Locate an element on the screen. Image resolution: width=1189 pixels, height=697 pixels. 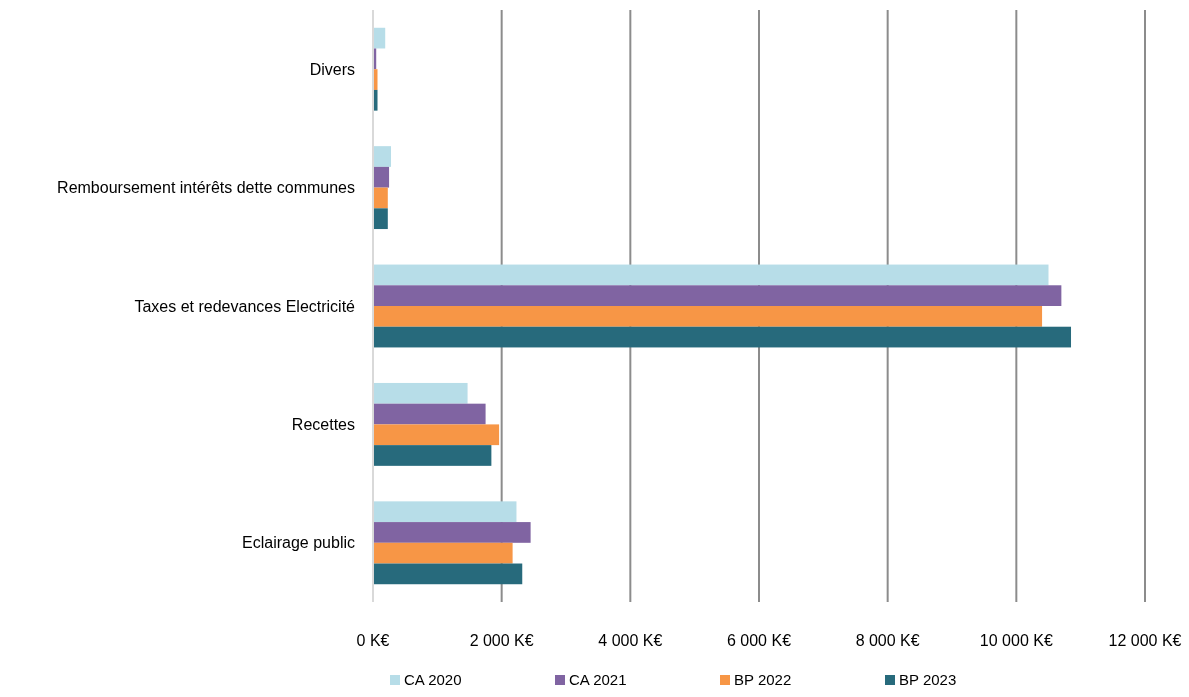
x-tick-label: 2 000 K€ is located at coordinates (501, 640).